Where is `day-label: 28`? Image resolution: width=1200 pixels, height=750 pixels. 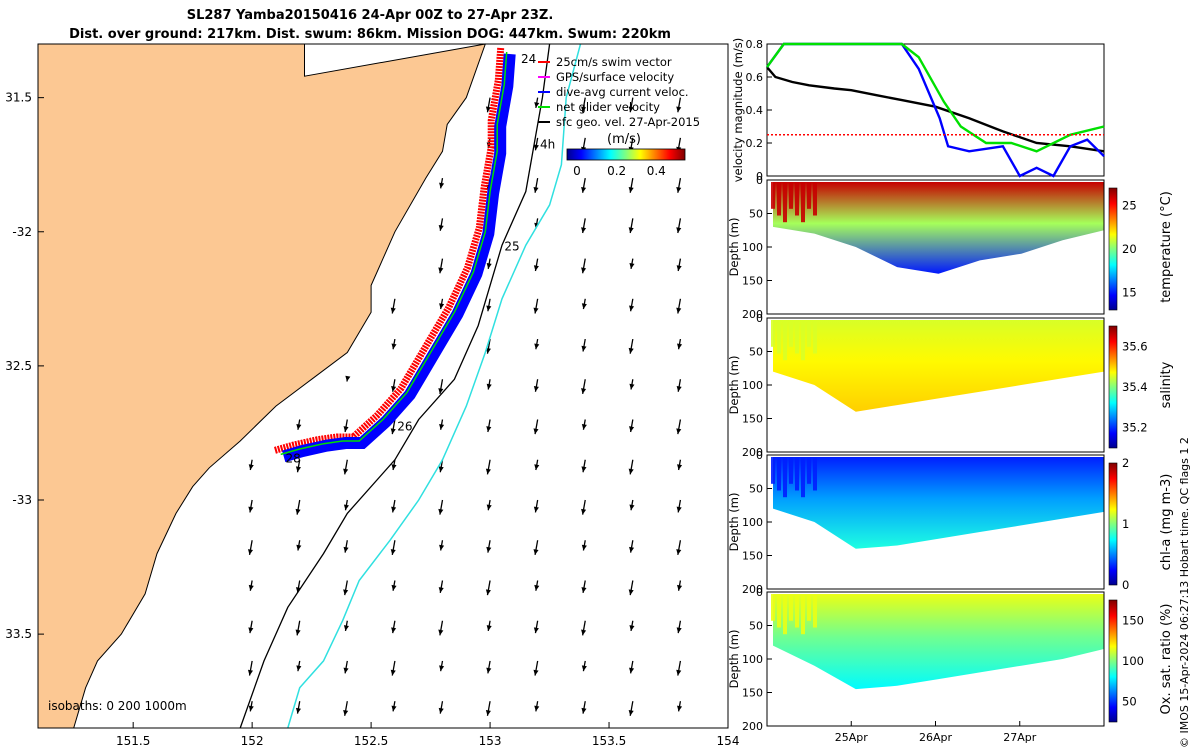
day-label: 28 is located at coordinates (292, 458).